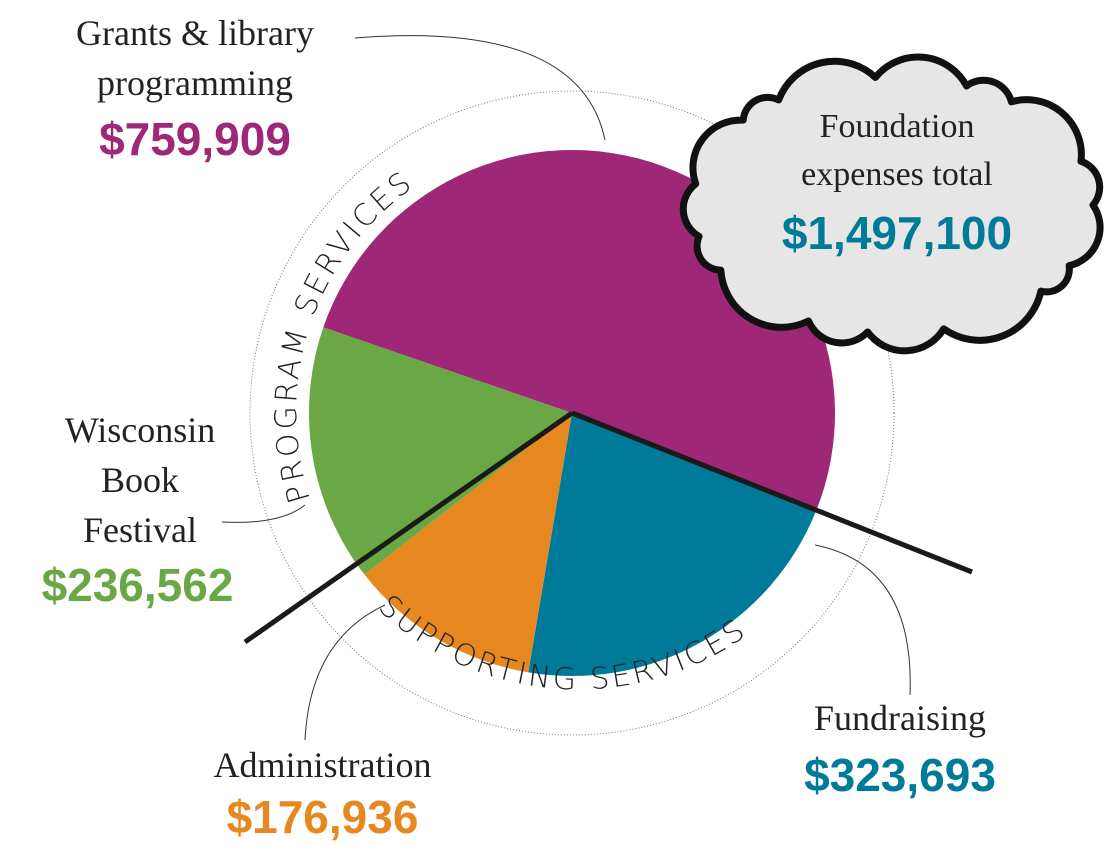  Describe the element at coordinates (322, 765) in the screenshot. I see `category-label: Administration` at that location.